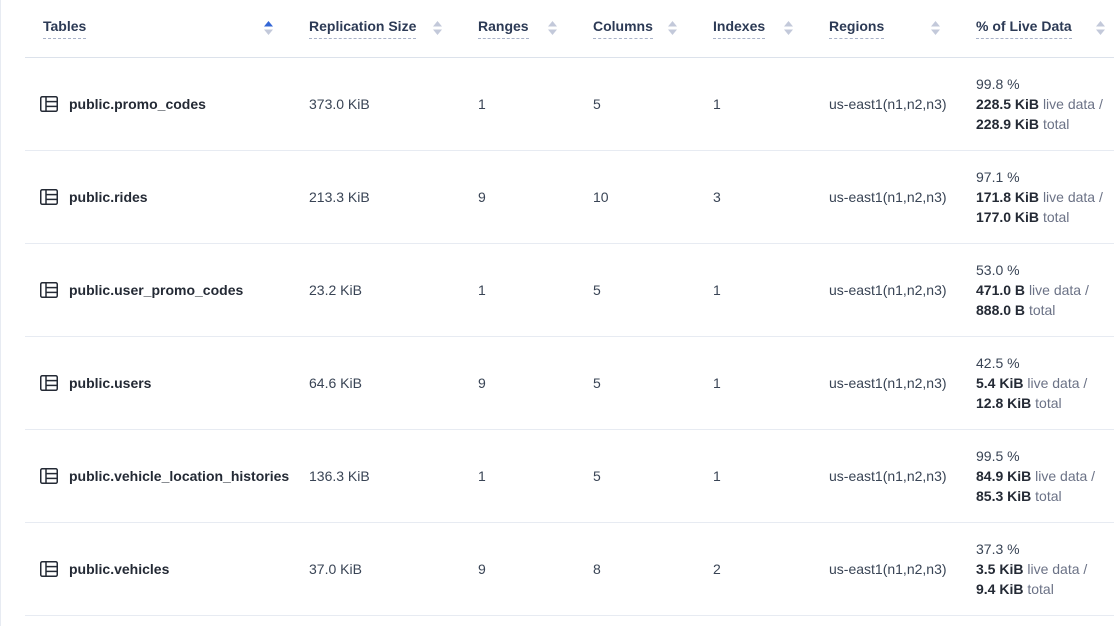 Image resolution: width=1114 pixels, height=626 pixels. I want to click on total-size-line: 85.3 KiB total, so click(1045, 496).